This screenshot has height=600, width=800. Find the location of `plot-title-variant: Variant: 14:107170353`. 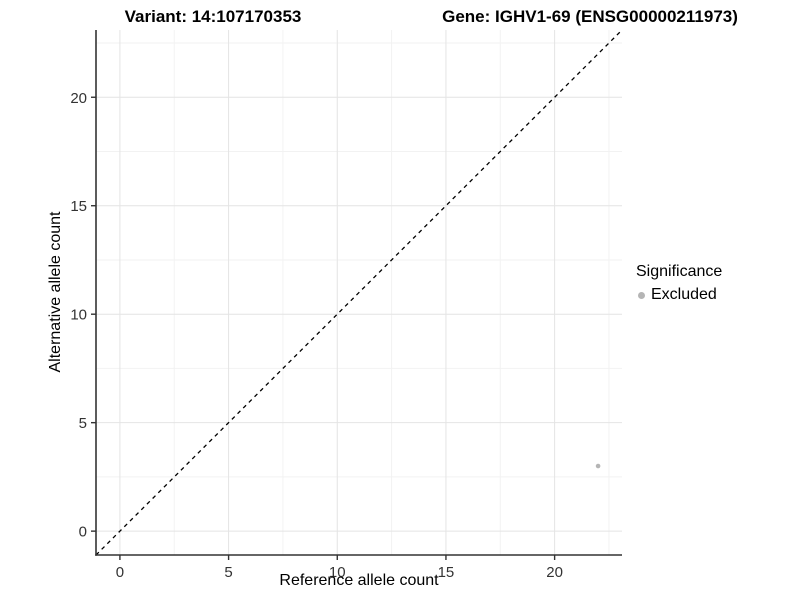

plot-title-variant: Variant: 14:107170353 is located at coordinates (213, 16).